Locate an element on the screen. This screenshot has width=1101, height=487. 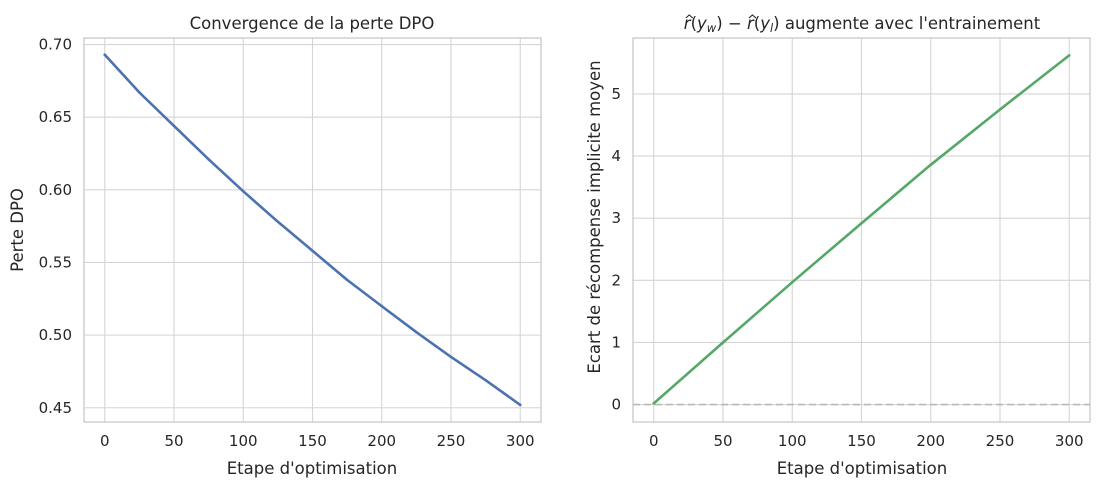
loss-ytick-label: 0.70 is located at coordinates (55, 45).